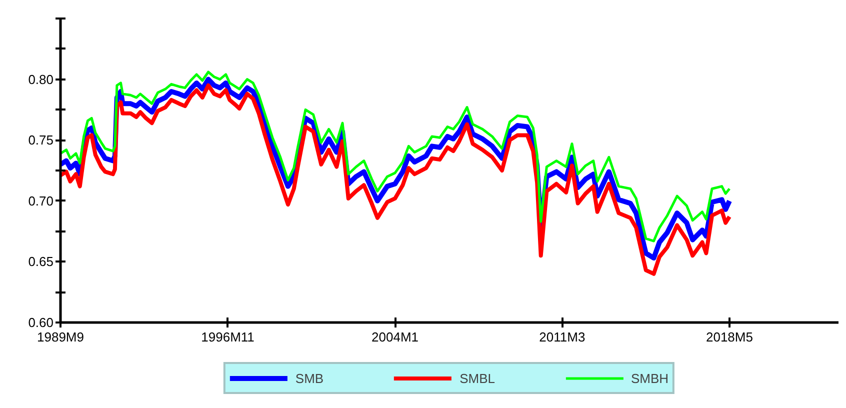 This screenshot has width=846, height=408. Describe the element at coordinates (41, 140) in the screenshot. I see `y-tick-label: 0.75` at that location.